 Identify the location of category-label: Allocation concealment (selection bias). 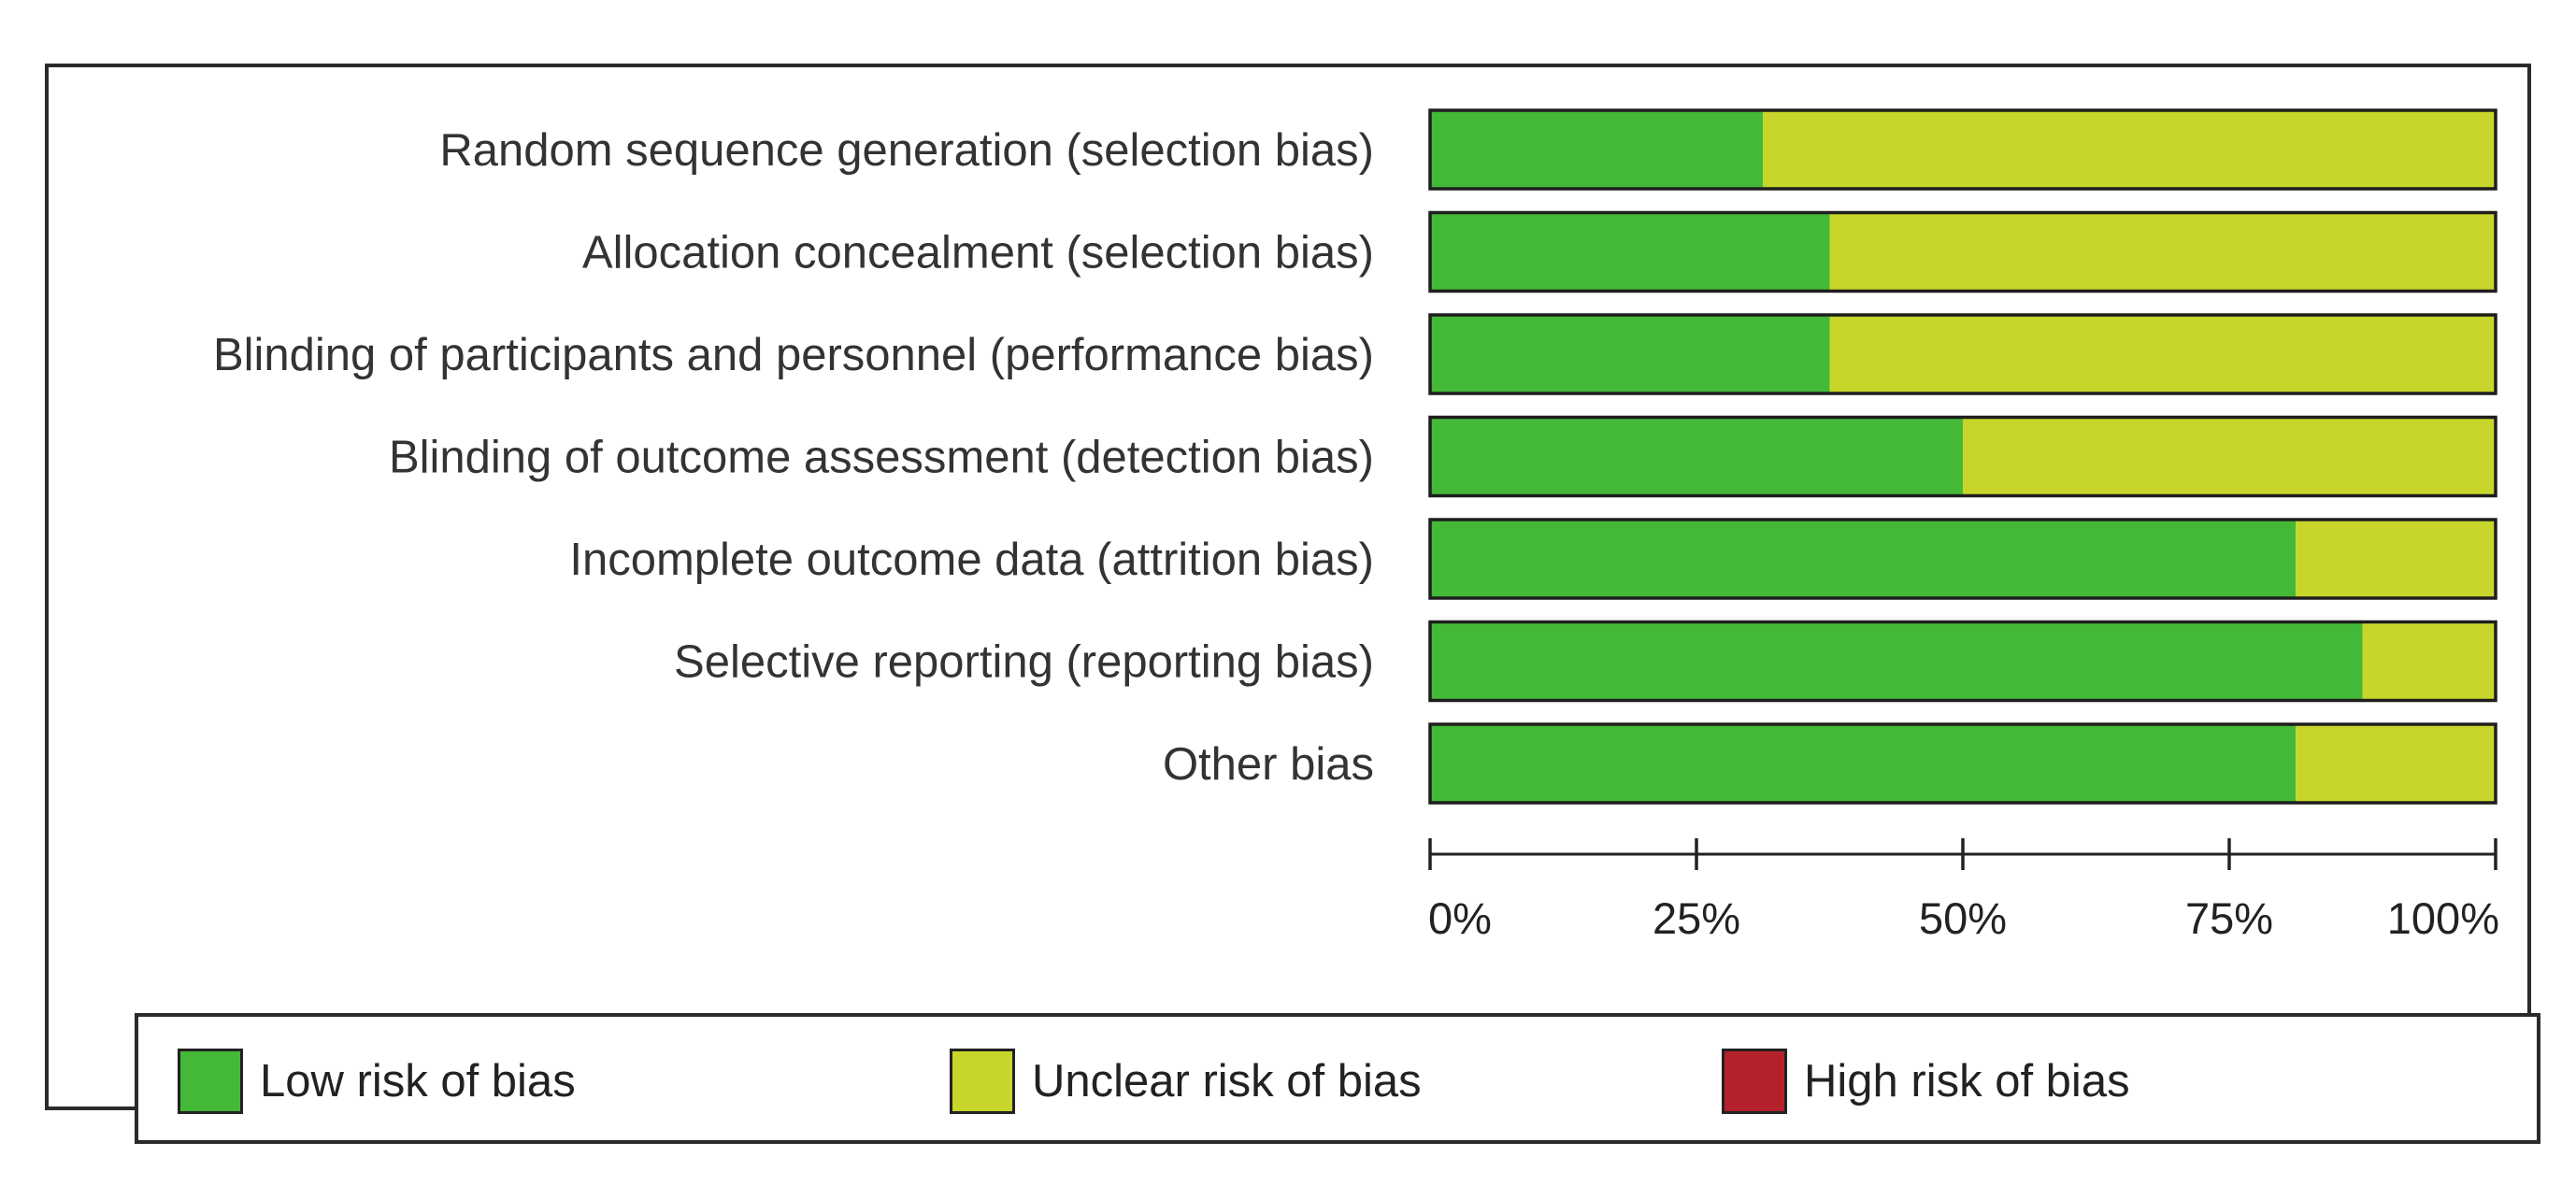
(978, 253).